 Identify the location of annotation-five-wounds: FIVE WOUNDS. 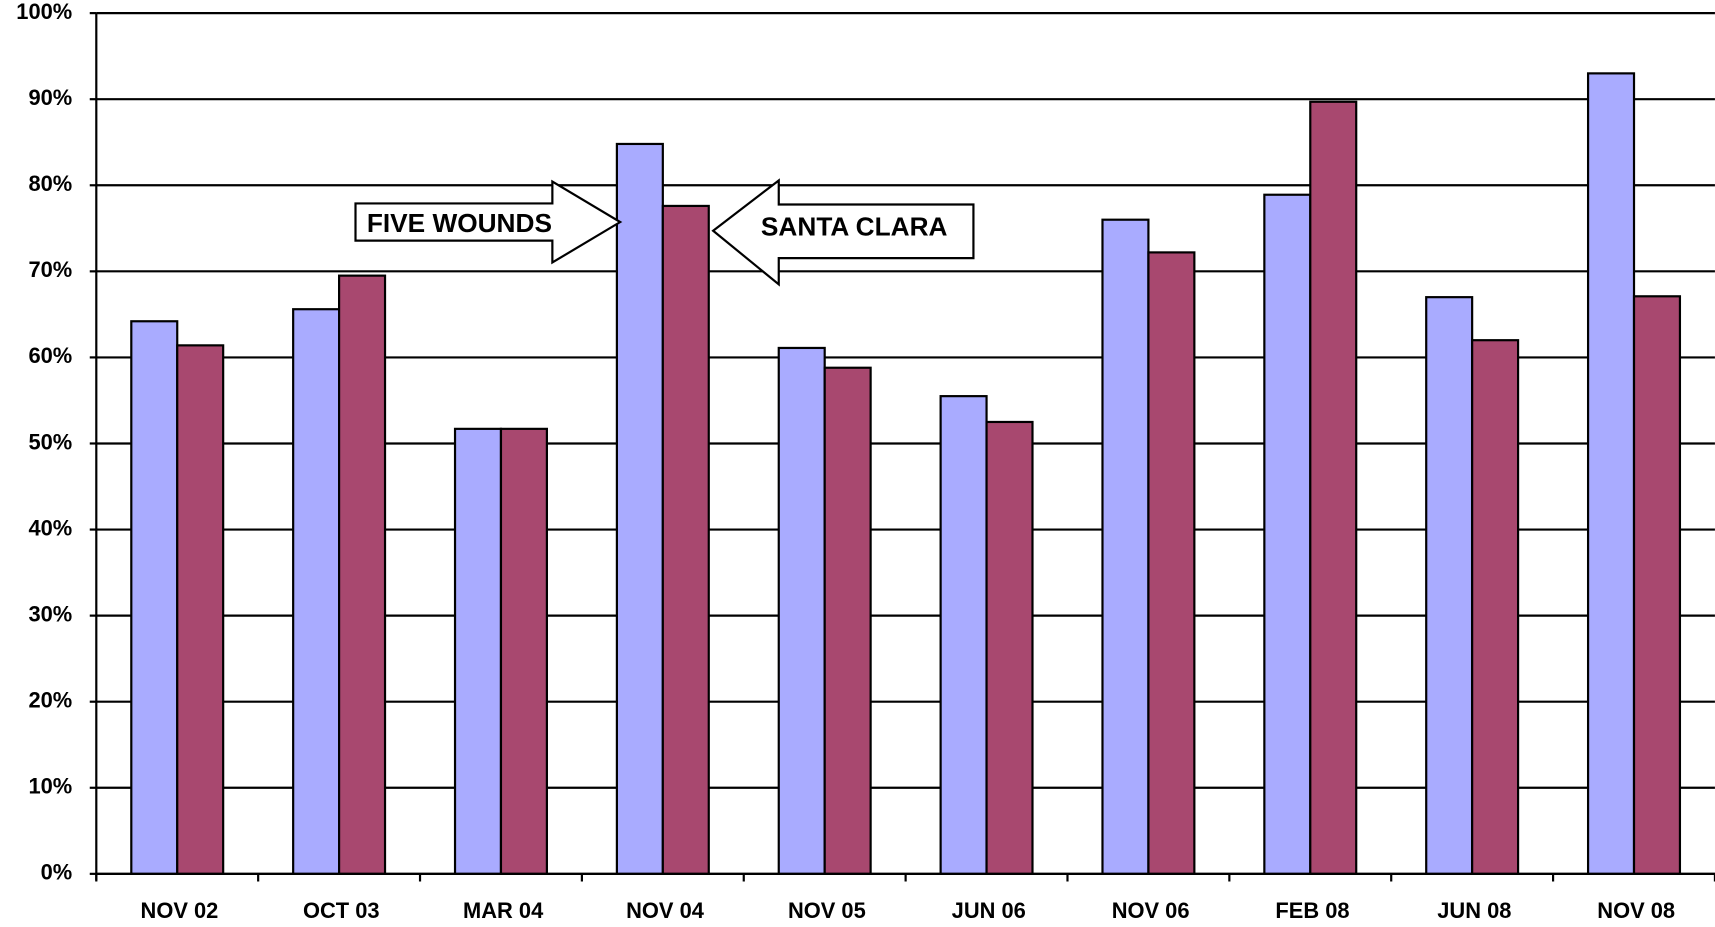
(488, 222).